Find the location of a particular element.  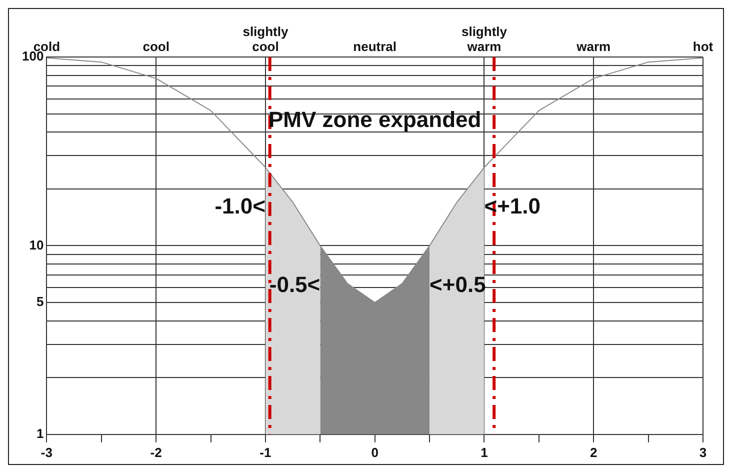

text: slightly cool is located at coordinates (265, 39).